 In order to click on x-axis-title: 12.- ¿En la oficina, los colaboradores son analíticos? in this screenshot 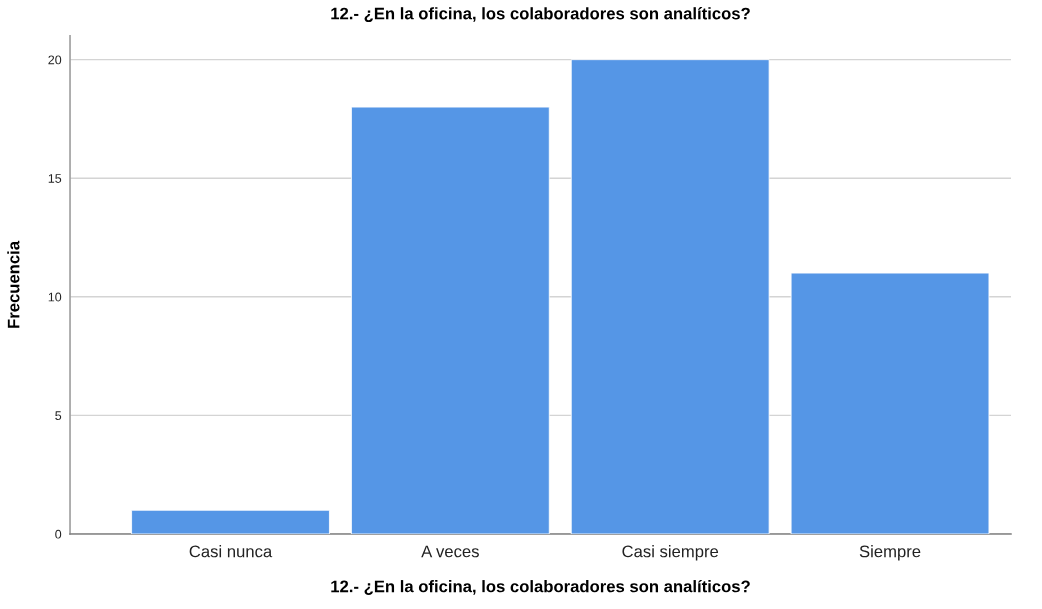, I will do `click(540, 587)`.